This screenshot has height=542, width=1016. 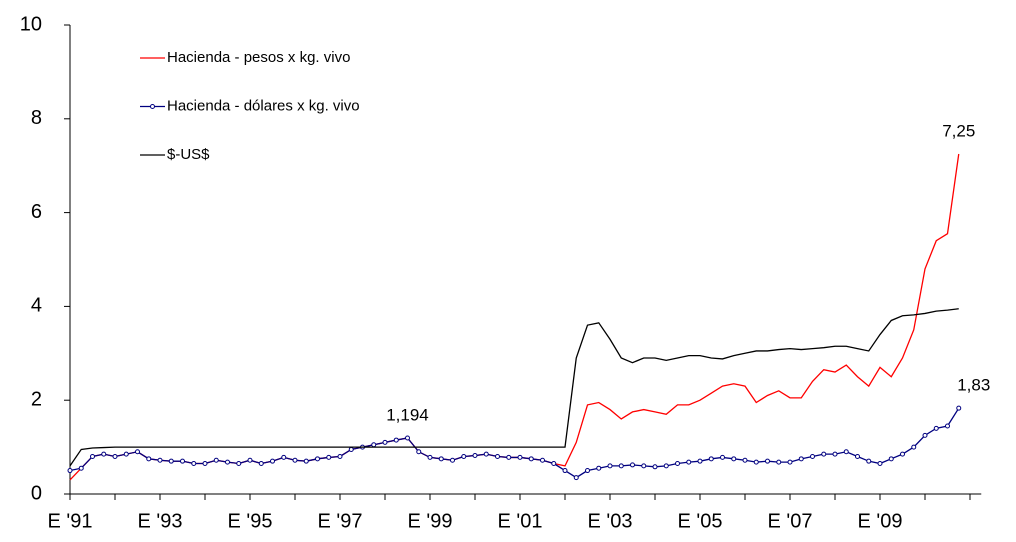 What do you see at coordinates (263, 105) in the screenshot?
I see `legend-label: Hacienda - dólares x kg. vivo` at bounding box center [263, 105].